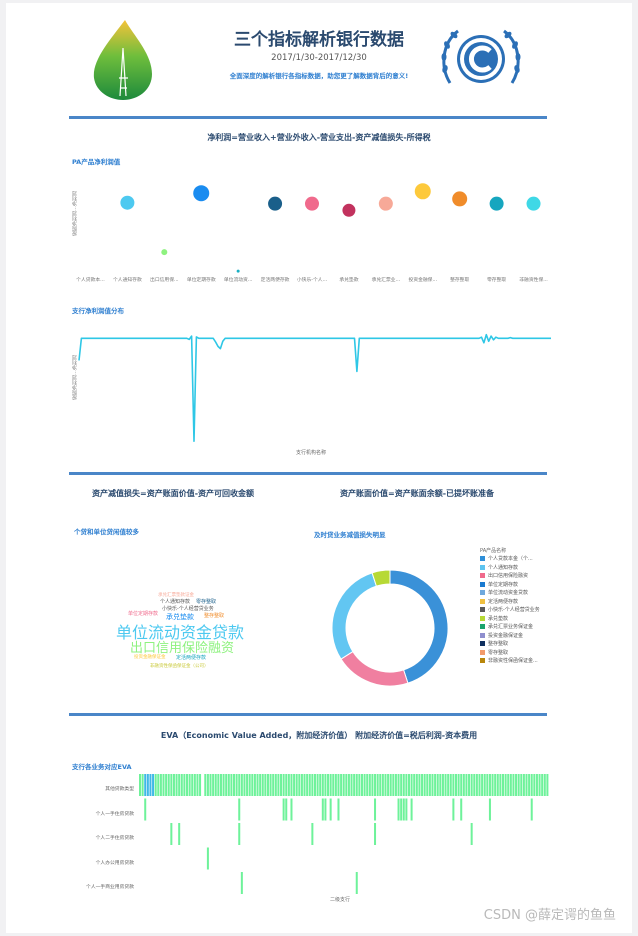 The width and height of the screenshot is (638, 936). What do you see at coordinates (498, 652) in the screenshot?
I see `legend-label: 零存整取` at bounding box center [498, 652].